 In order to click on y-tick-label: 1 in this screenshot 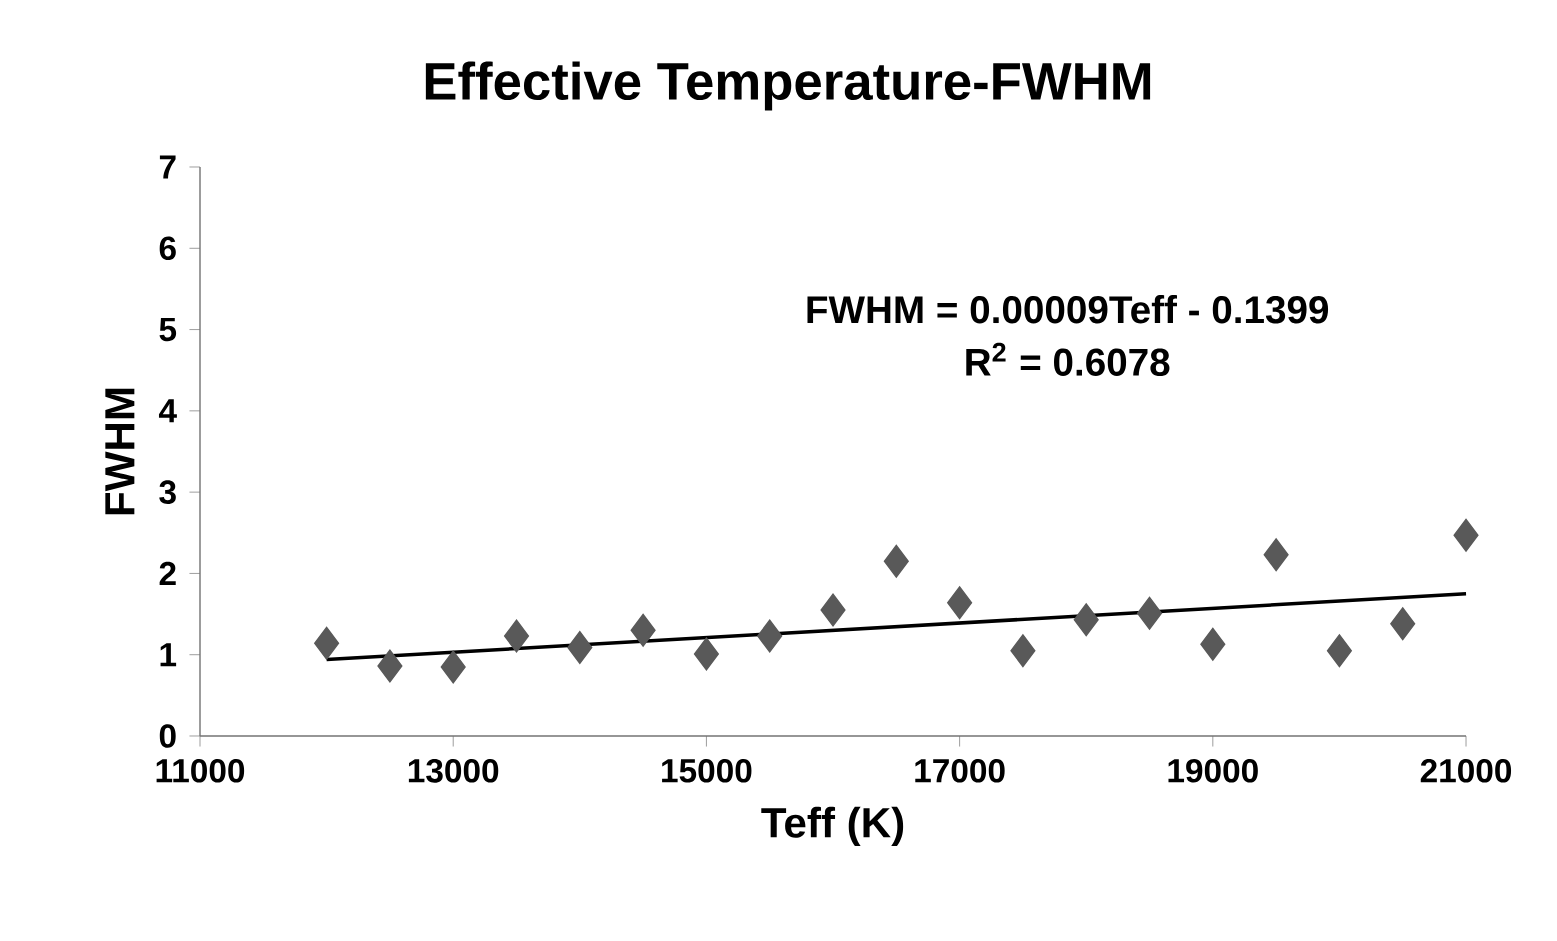, I will do `click(168, 655)`.